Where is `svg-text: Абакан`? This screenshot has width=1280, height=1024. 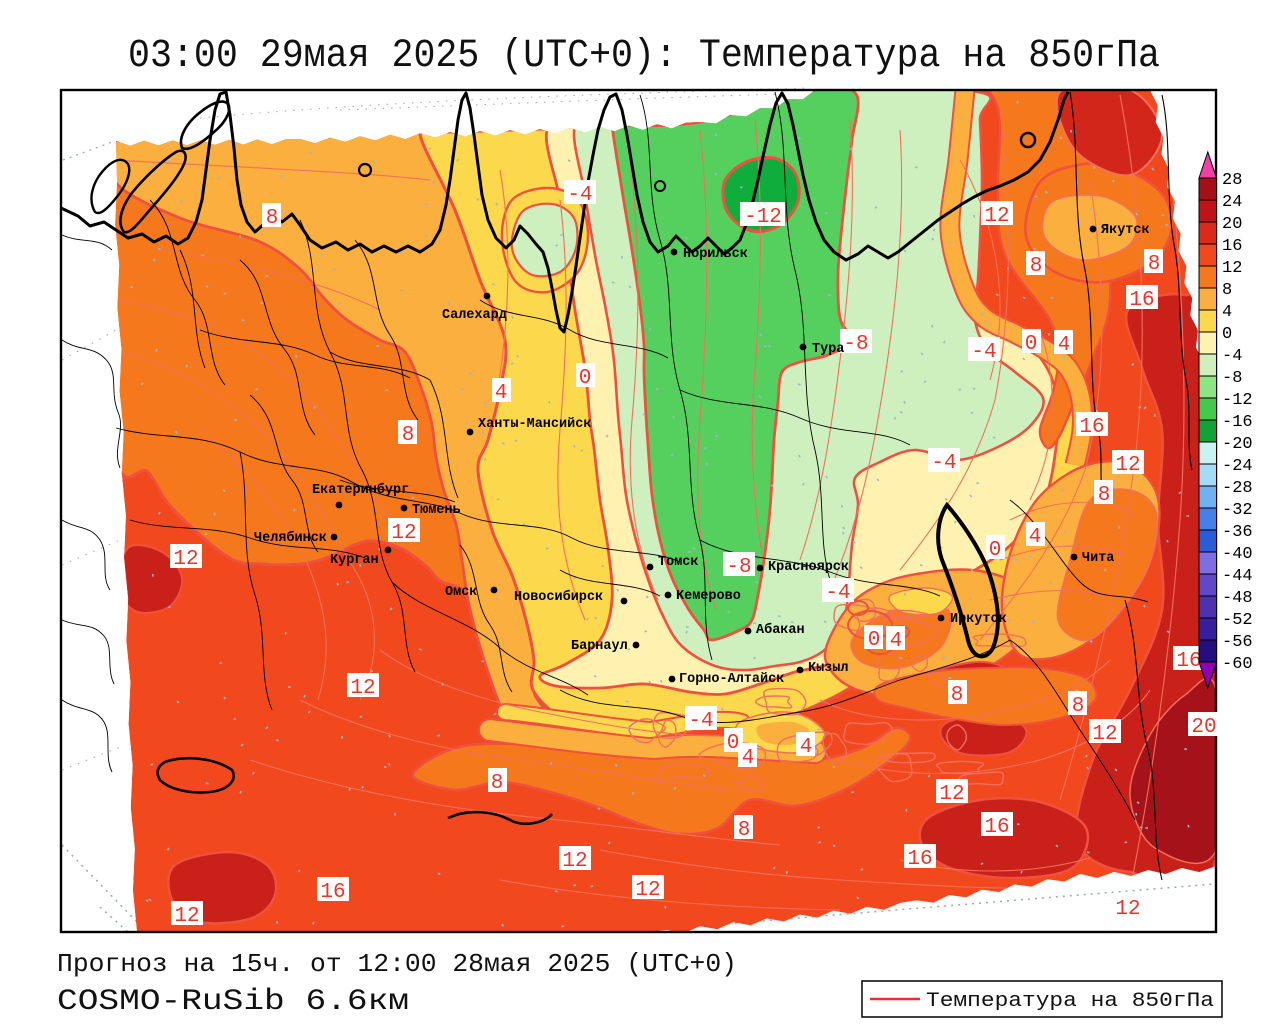 svg-text: Абакан is located at coordinates (780, 630).